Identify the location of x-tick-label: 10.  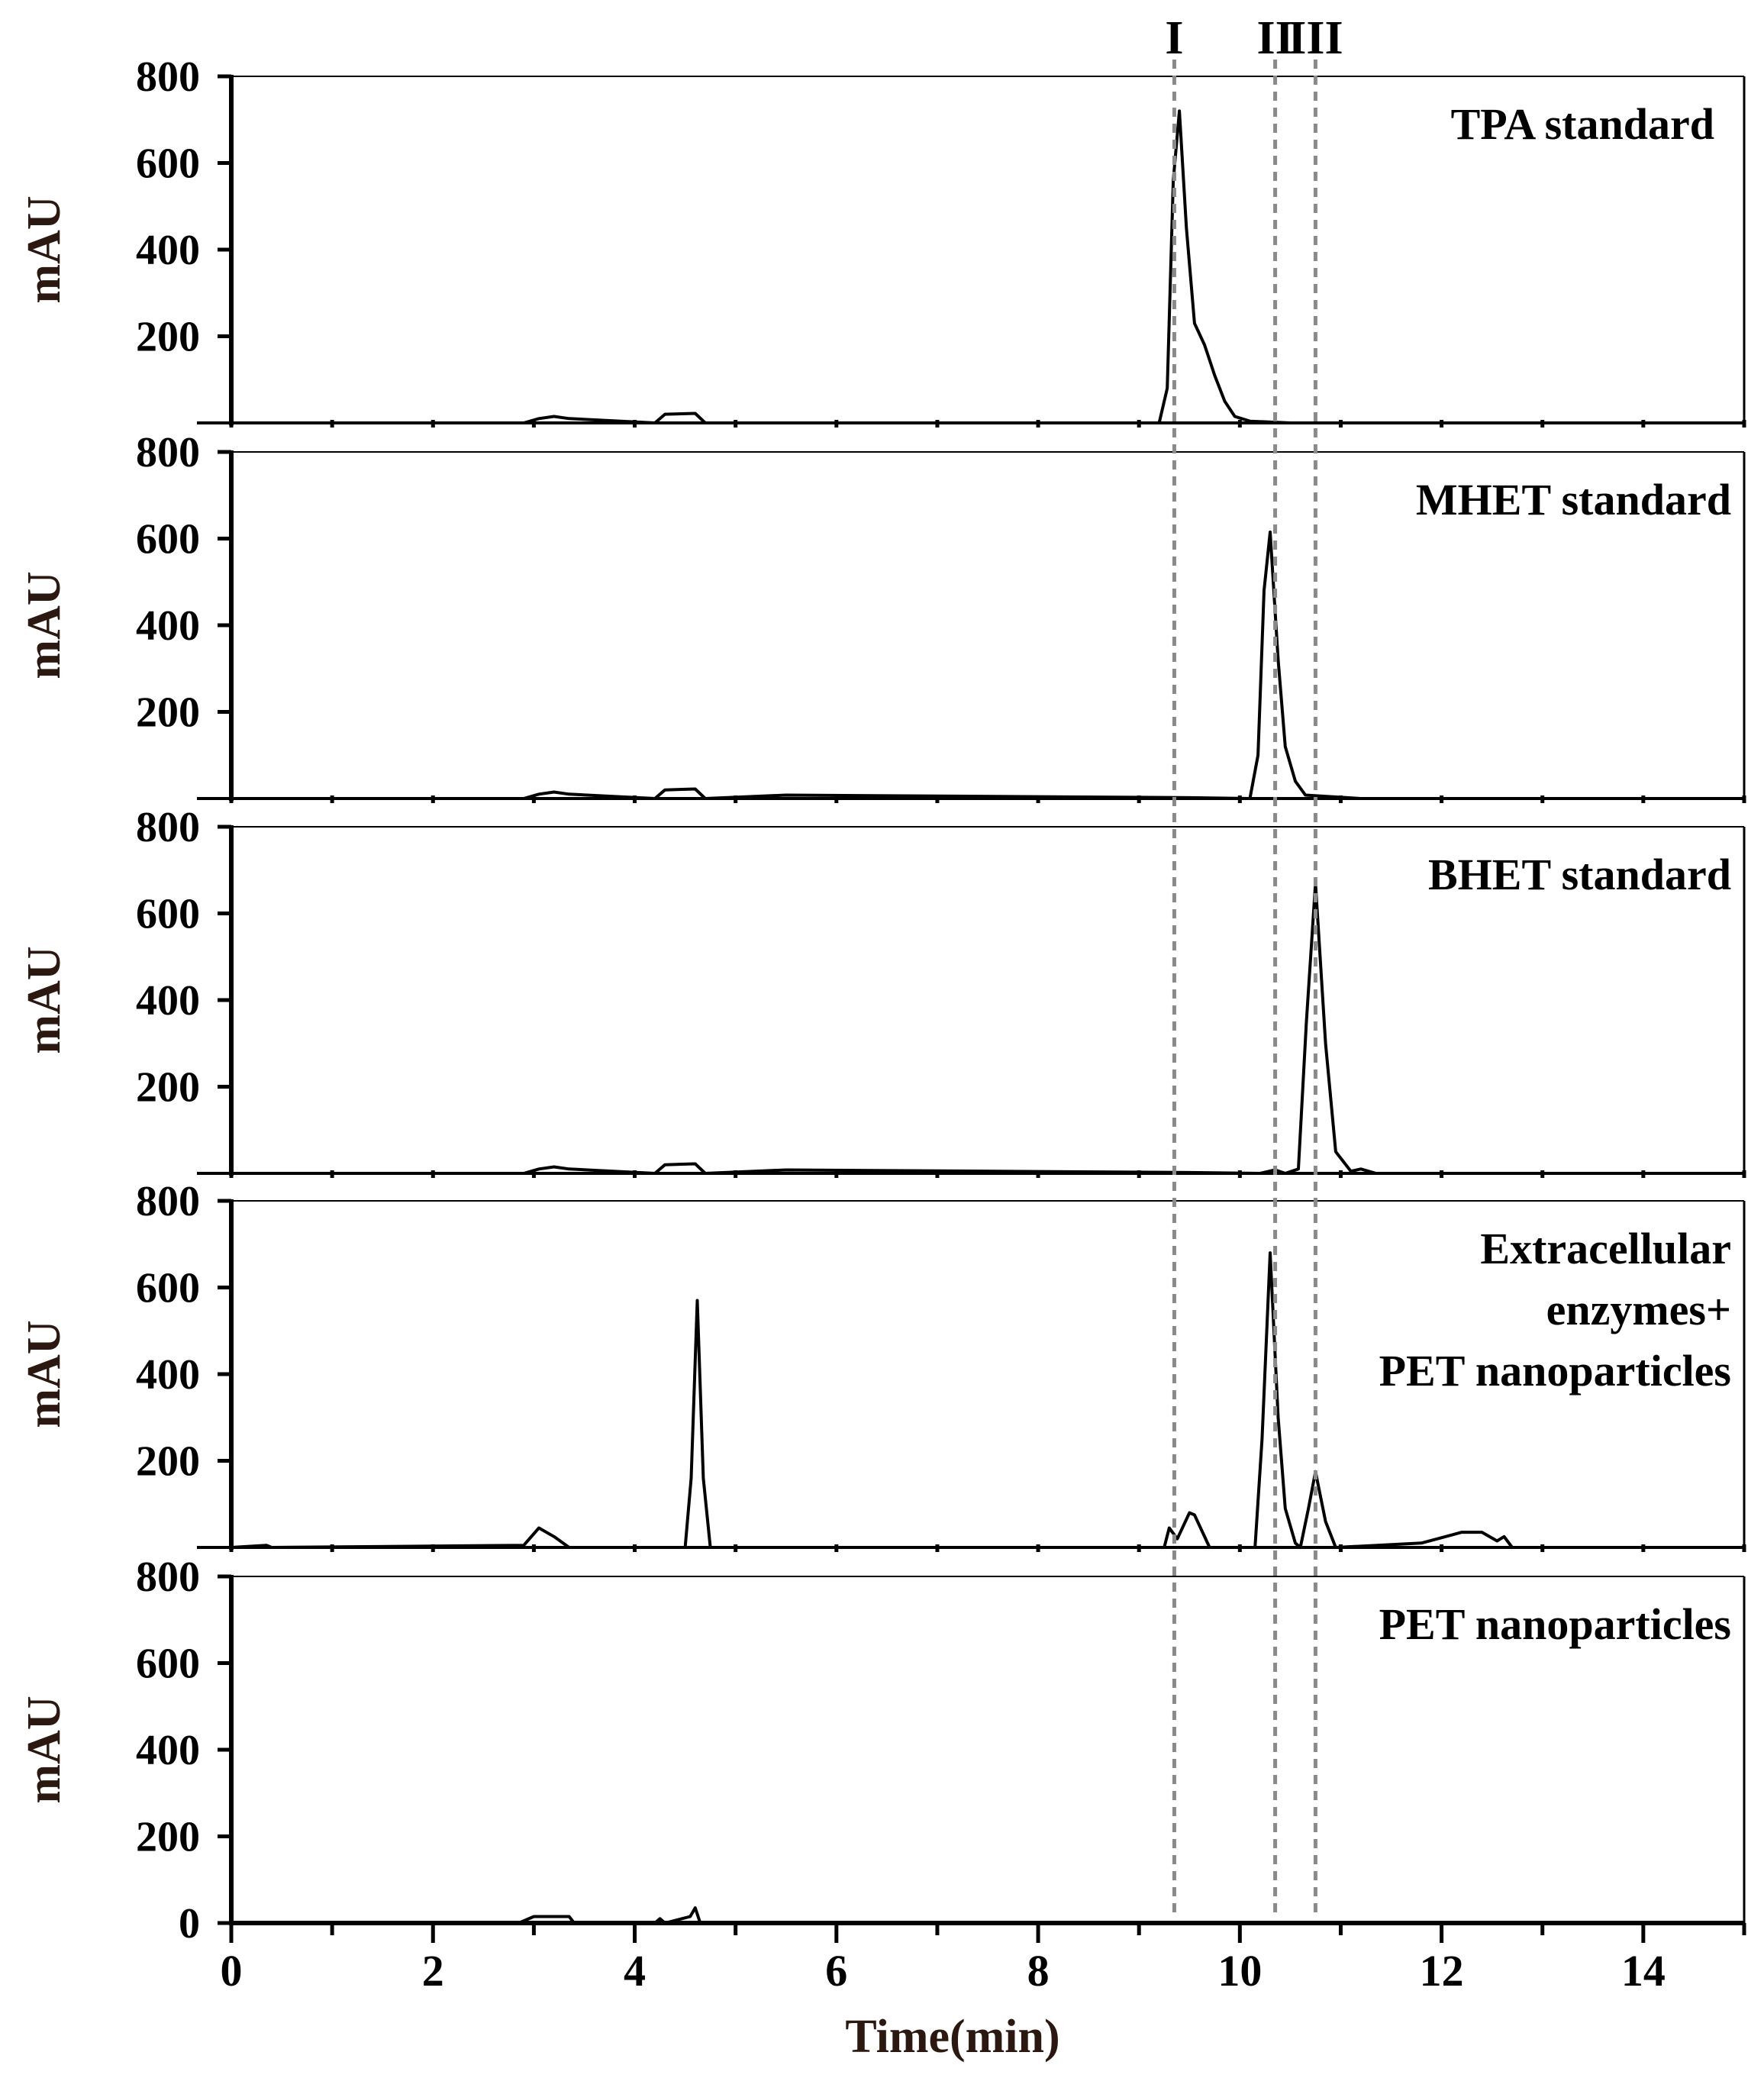
(1239, 1971).